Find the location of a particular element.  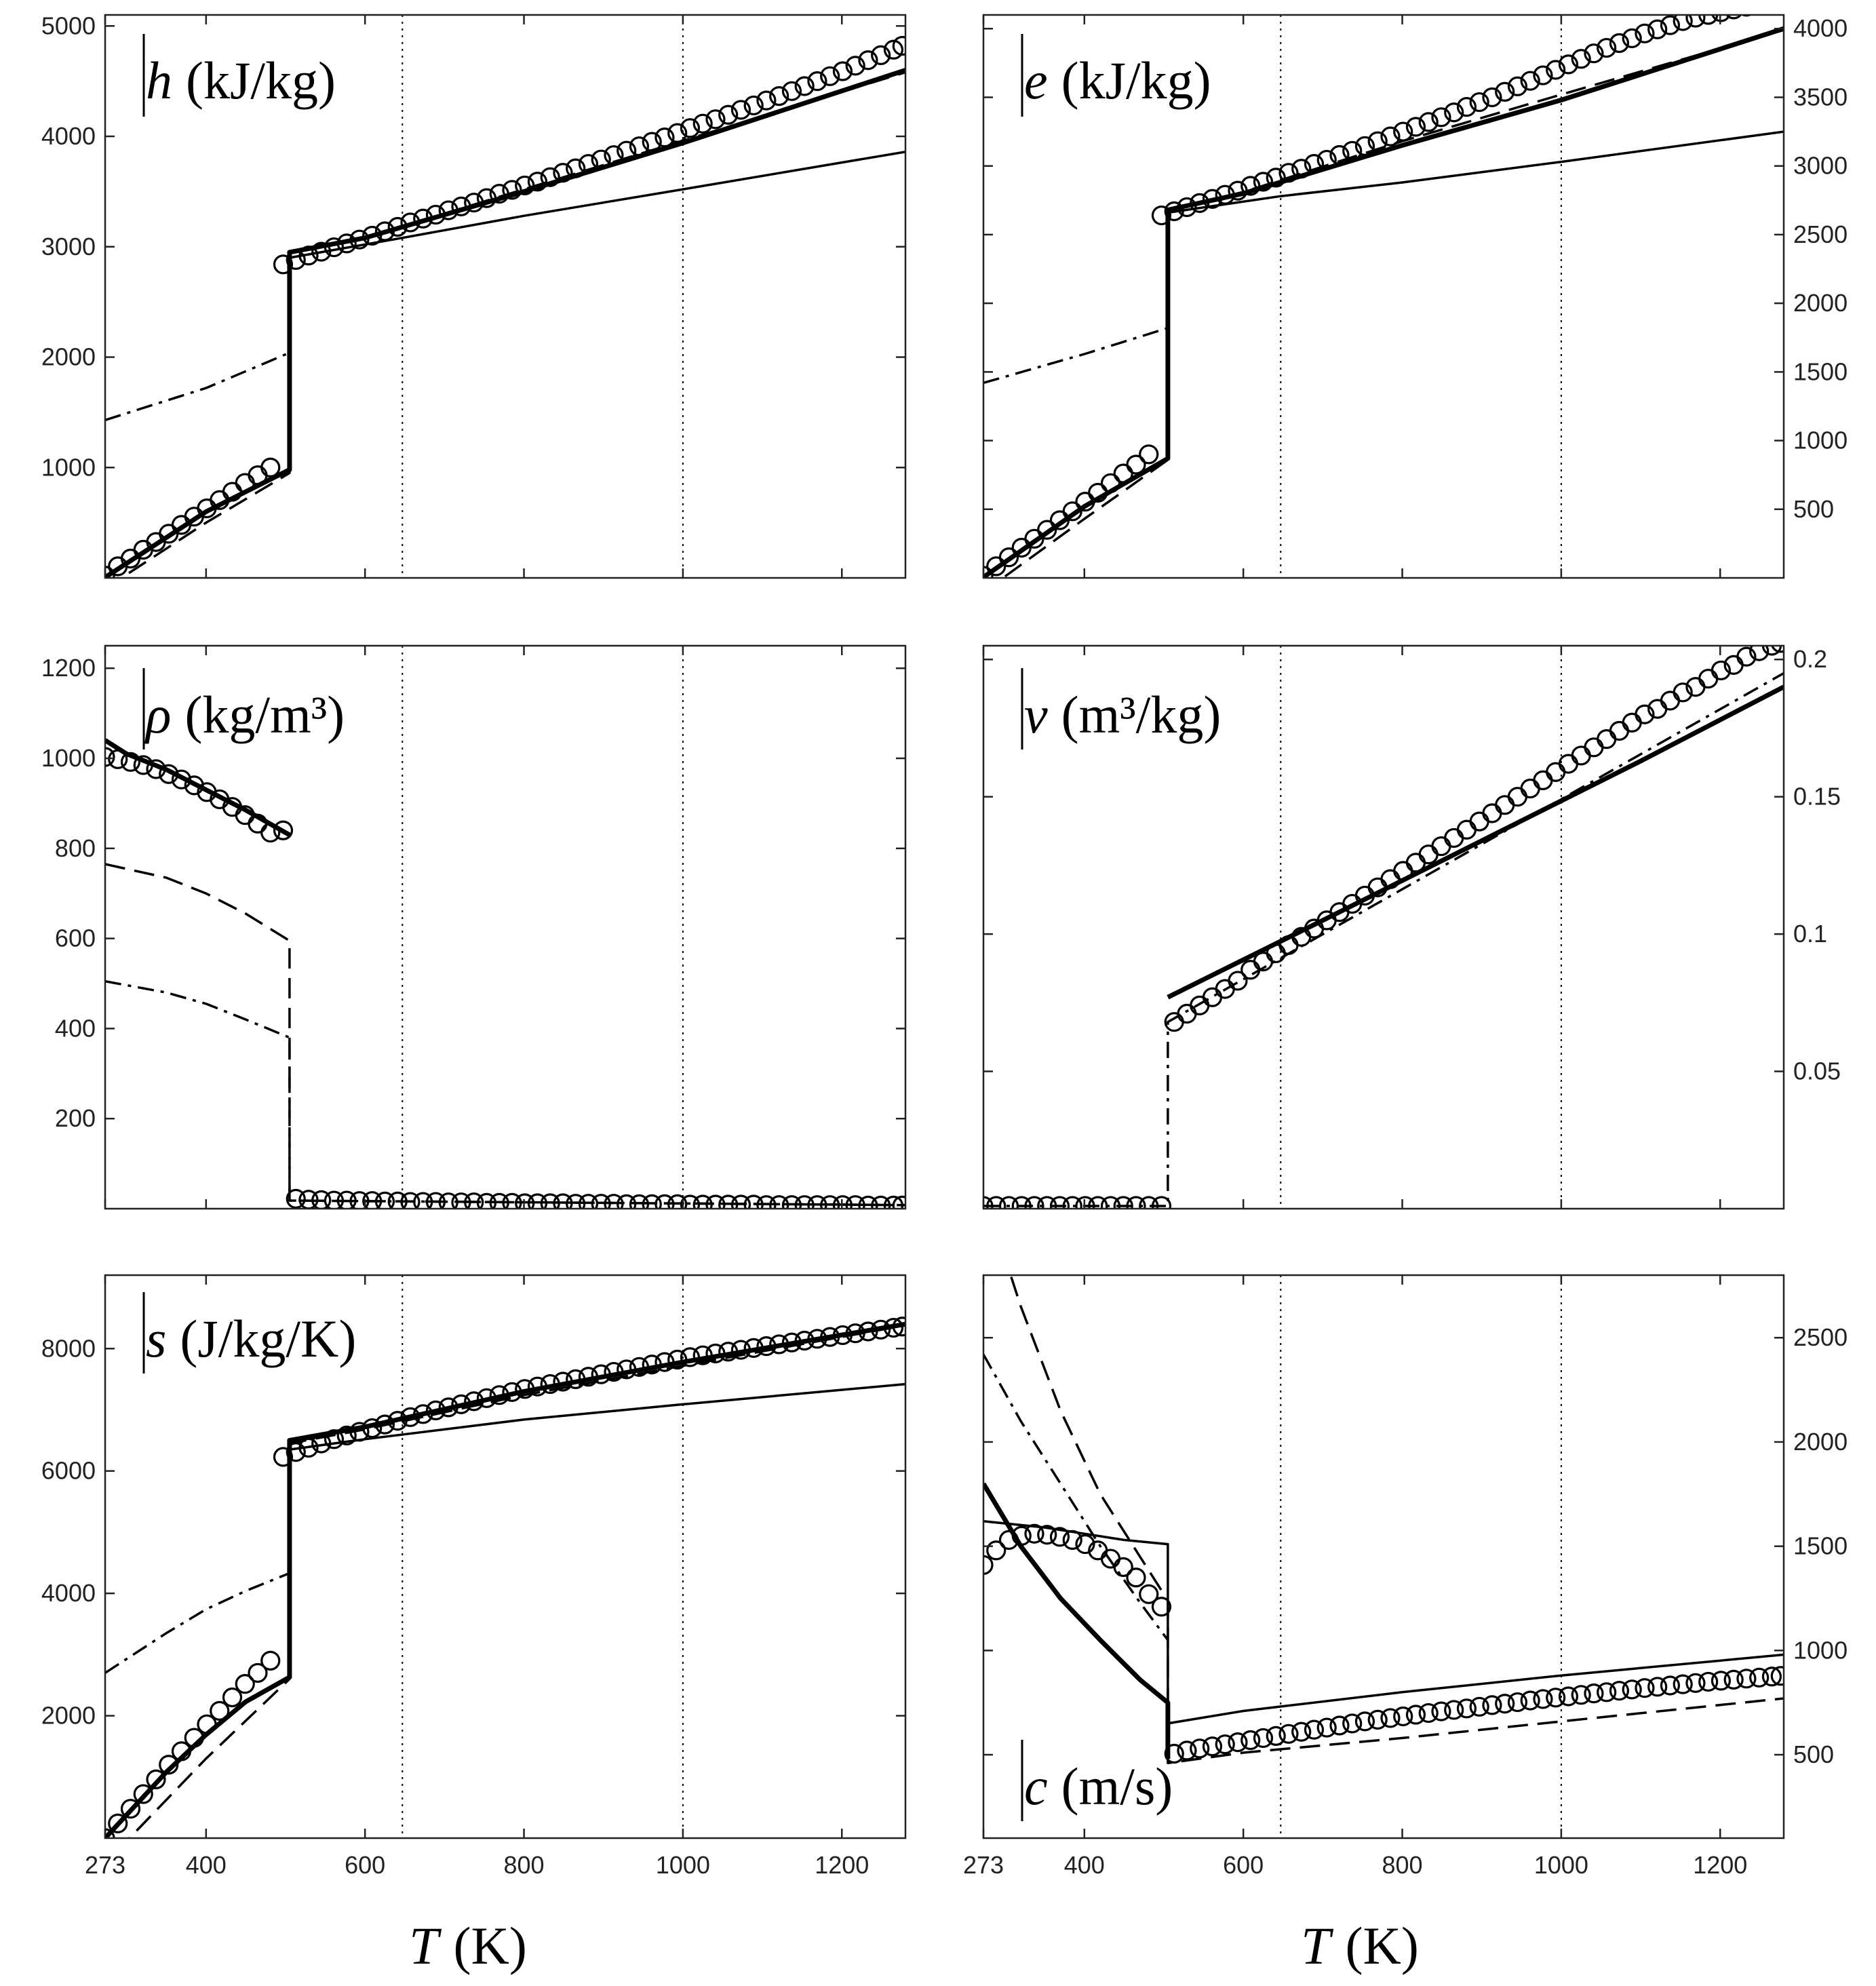

y-tick-label: 800 is located at coordinates (75, 848).